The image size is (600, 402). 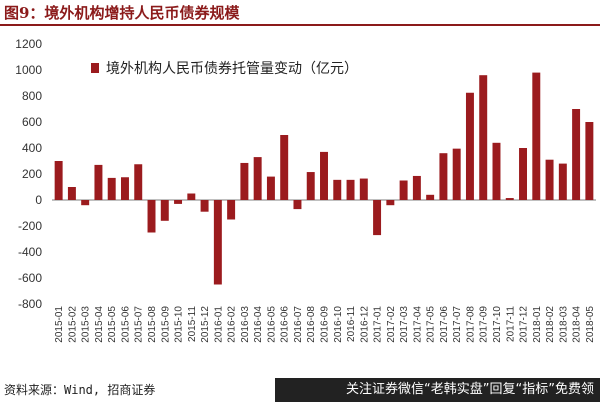 I want to click on x-tick-label: 2015-04, so click(x=99, y=324).